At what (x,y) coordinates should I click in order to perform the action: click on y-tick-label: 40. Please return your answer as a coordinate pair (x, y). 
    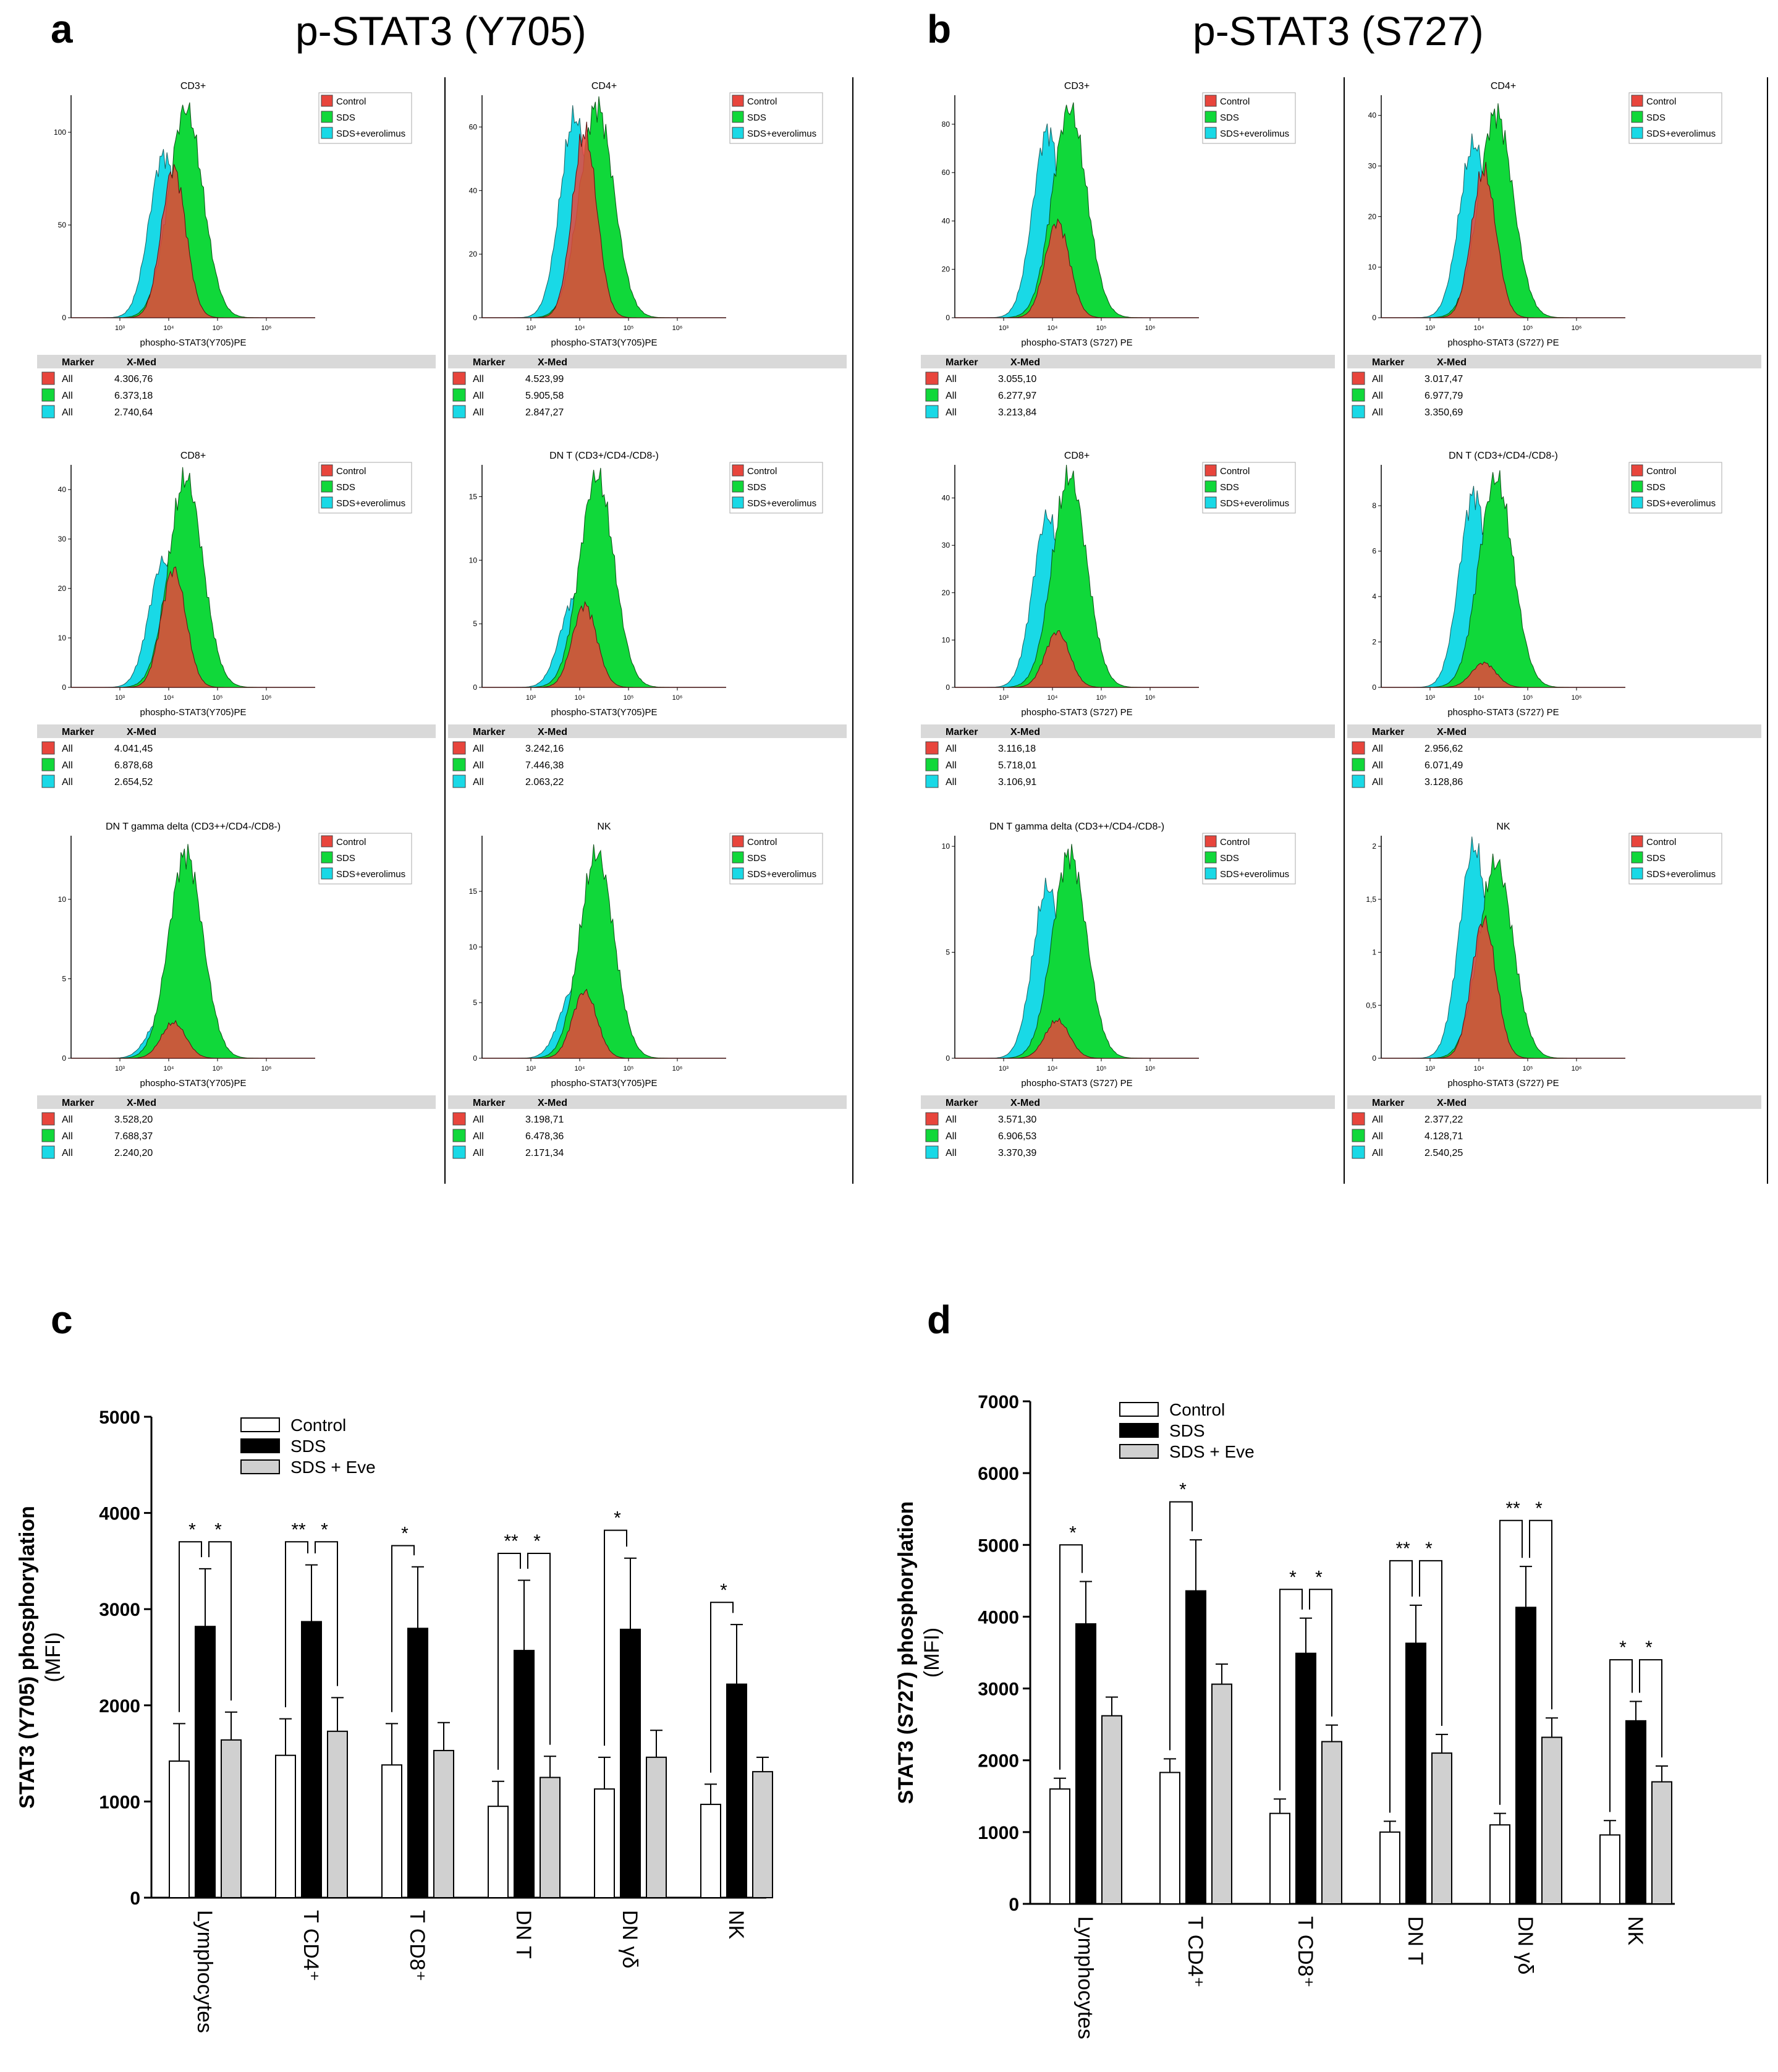
    Looking at the image, I should click on (946, 220).